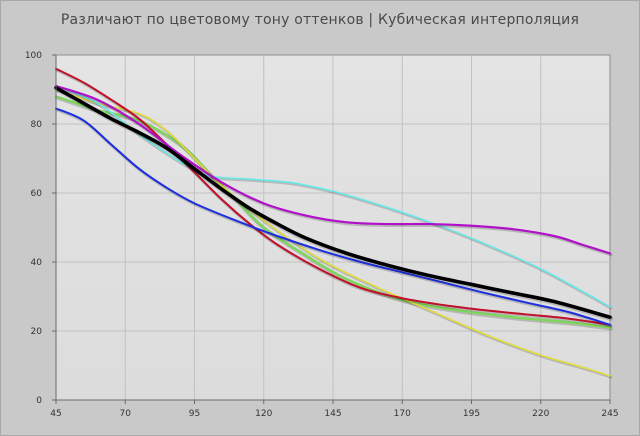  Describe the element at coordinates (540, 414) in the screenshot. I see `x-tick-label: 220` at that location.